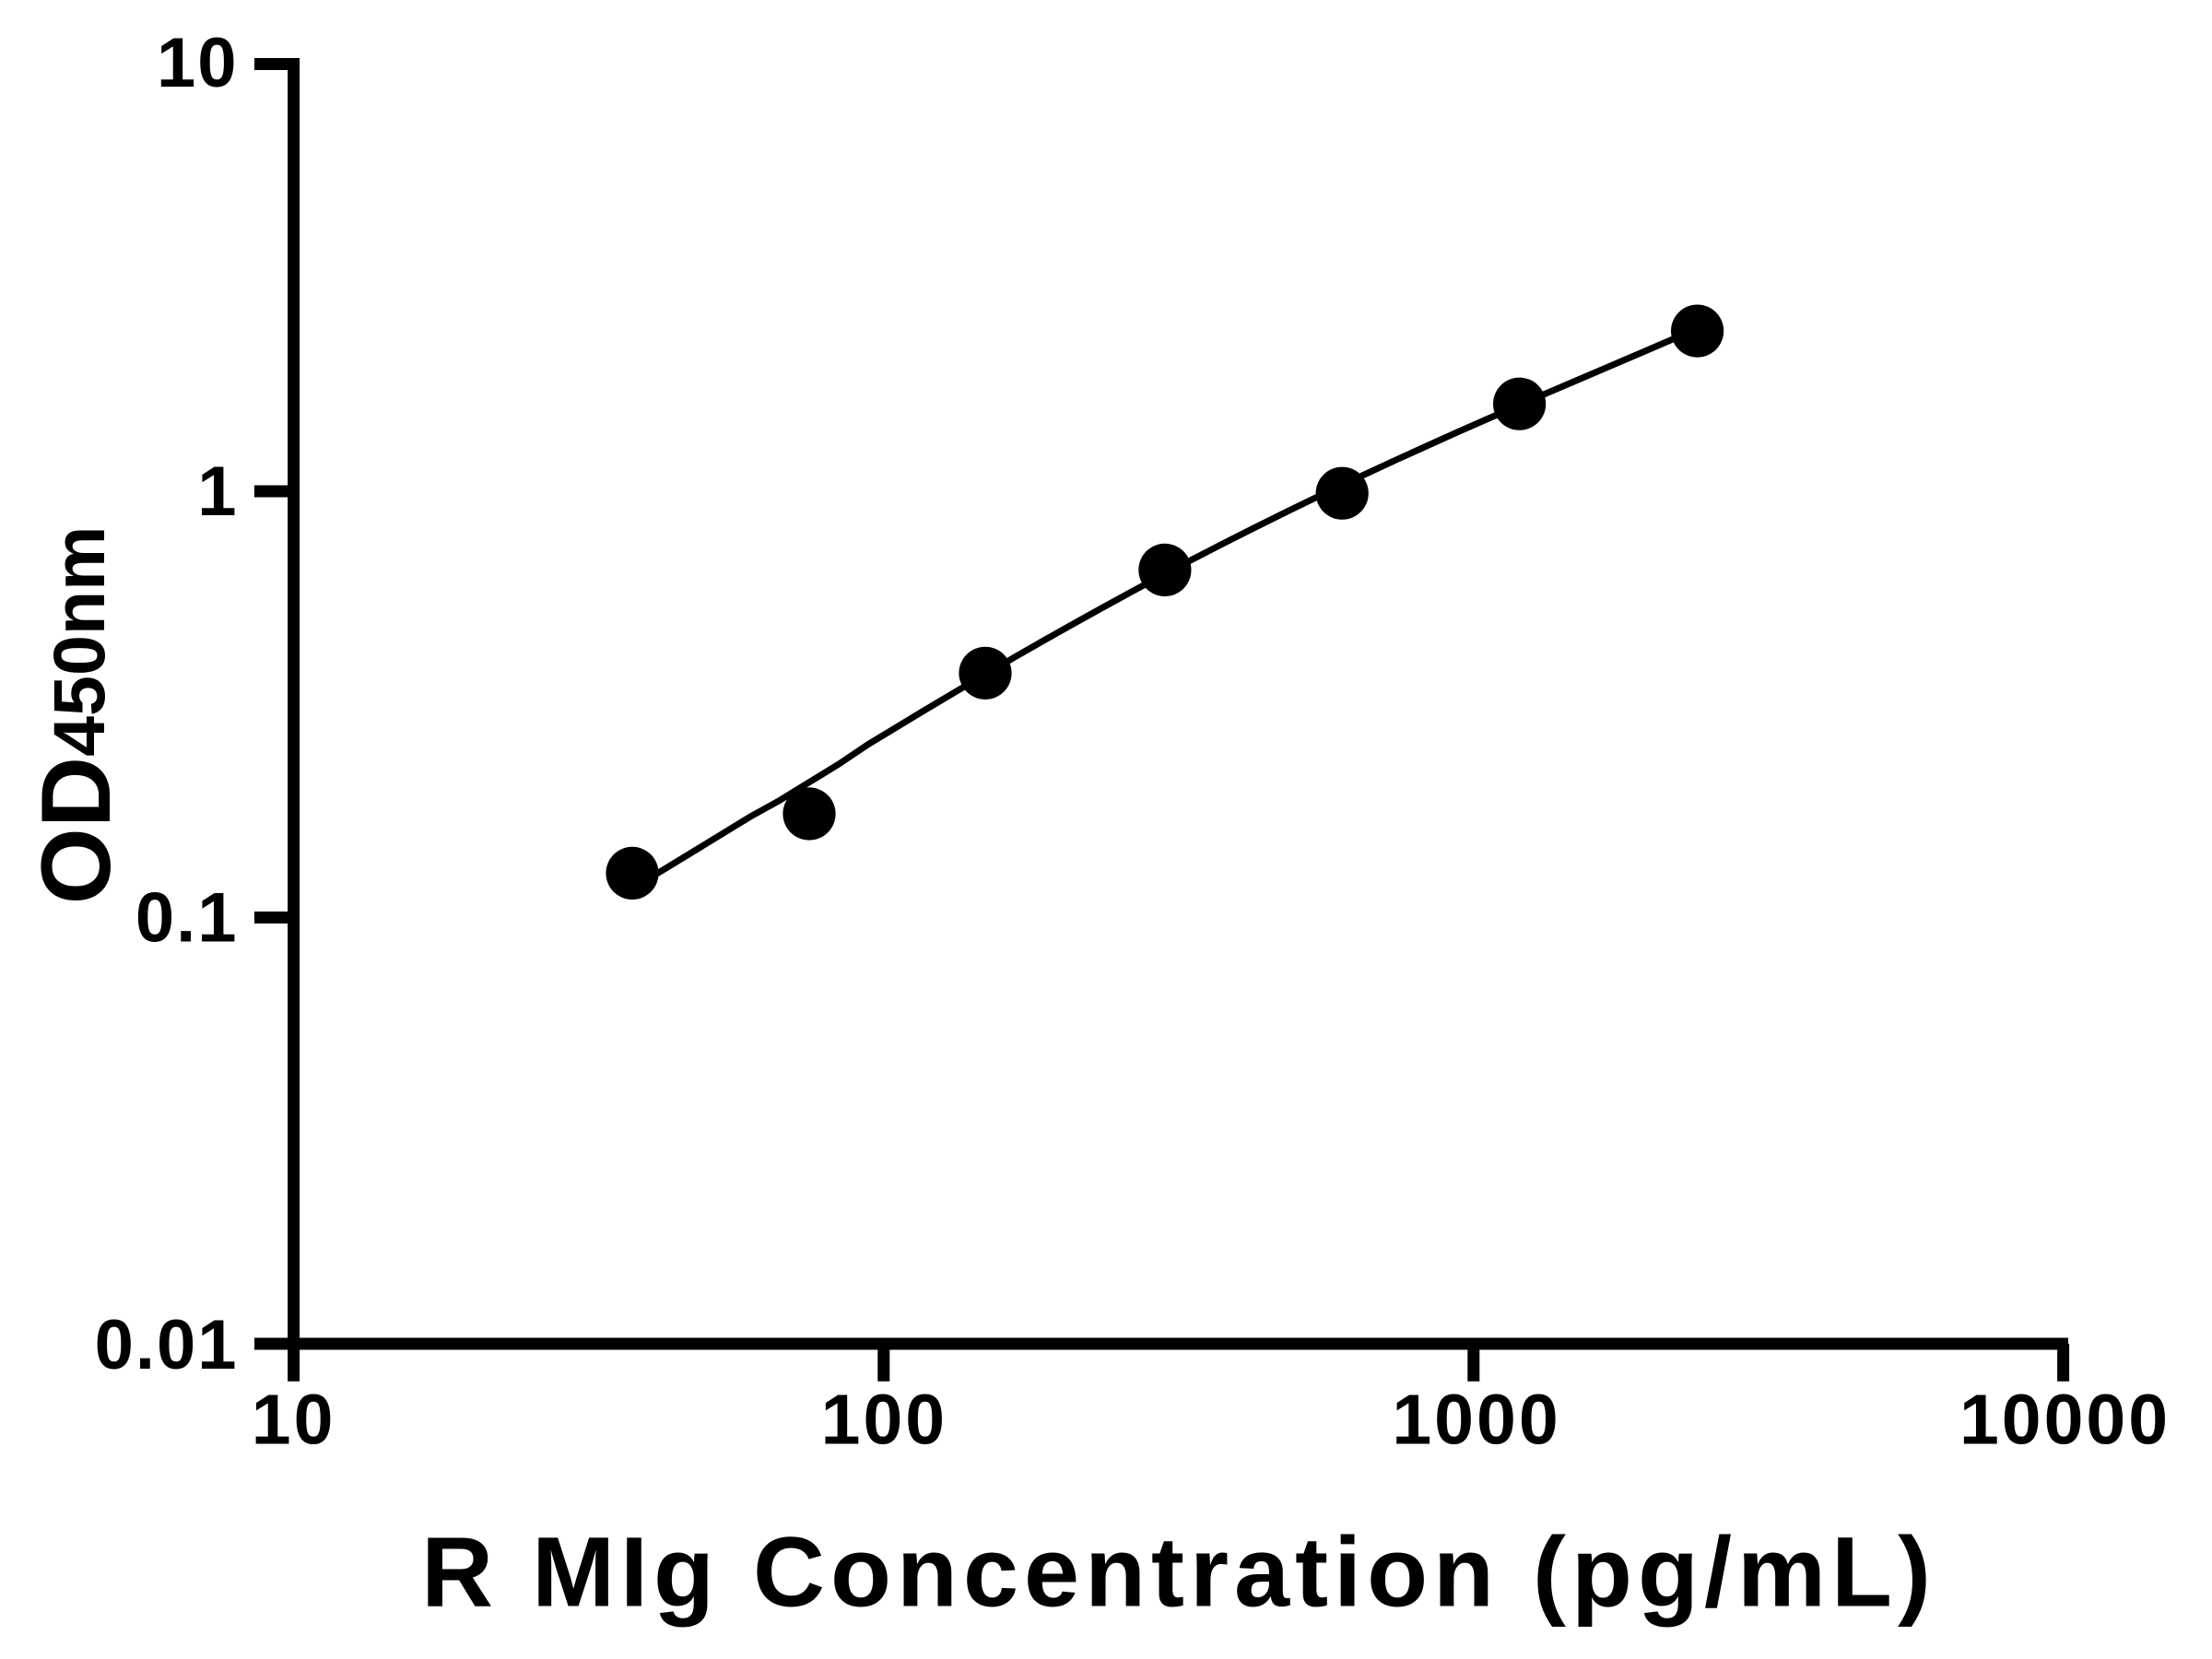 This screenshot has height=1659, width=2212. What do you see at coordinates (217, 492) in the screenshot?
I see `svg-text: 1` at bounding box center [217, 492].